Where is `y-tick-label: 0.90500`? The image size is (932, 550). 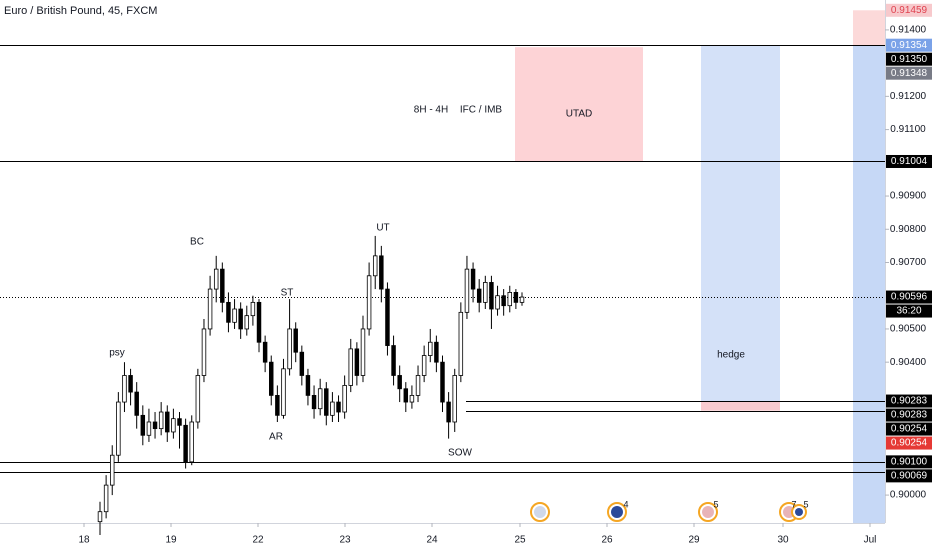 y-tick-label: 0.90500 is located at coordinates (908, 329).